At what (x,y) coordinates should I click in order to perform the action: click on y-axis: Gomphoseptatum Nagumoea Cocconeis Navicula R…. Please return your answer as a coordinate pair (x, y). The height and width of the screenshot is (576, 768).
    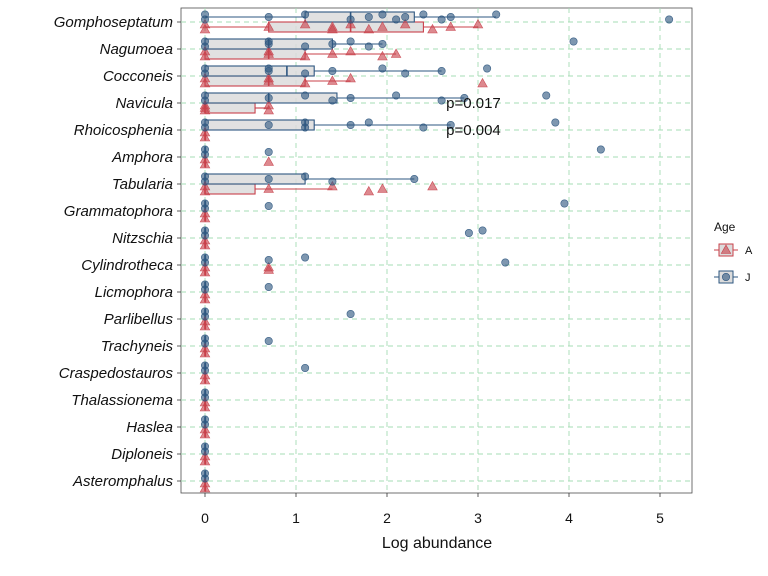
    Looking at the image, I should click on (117, 252).